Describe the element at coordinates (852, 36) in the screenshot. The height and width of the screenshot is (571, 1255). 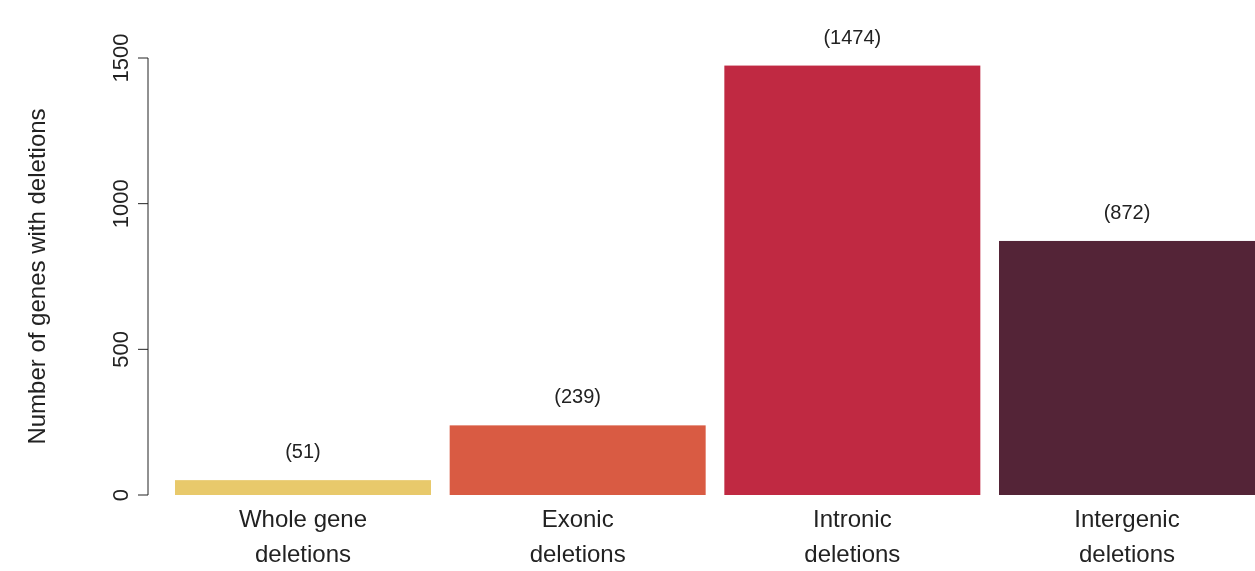
I see `data-label: (1474)` at that location.